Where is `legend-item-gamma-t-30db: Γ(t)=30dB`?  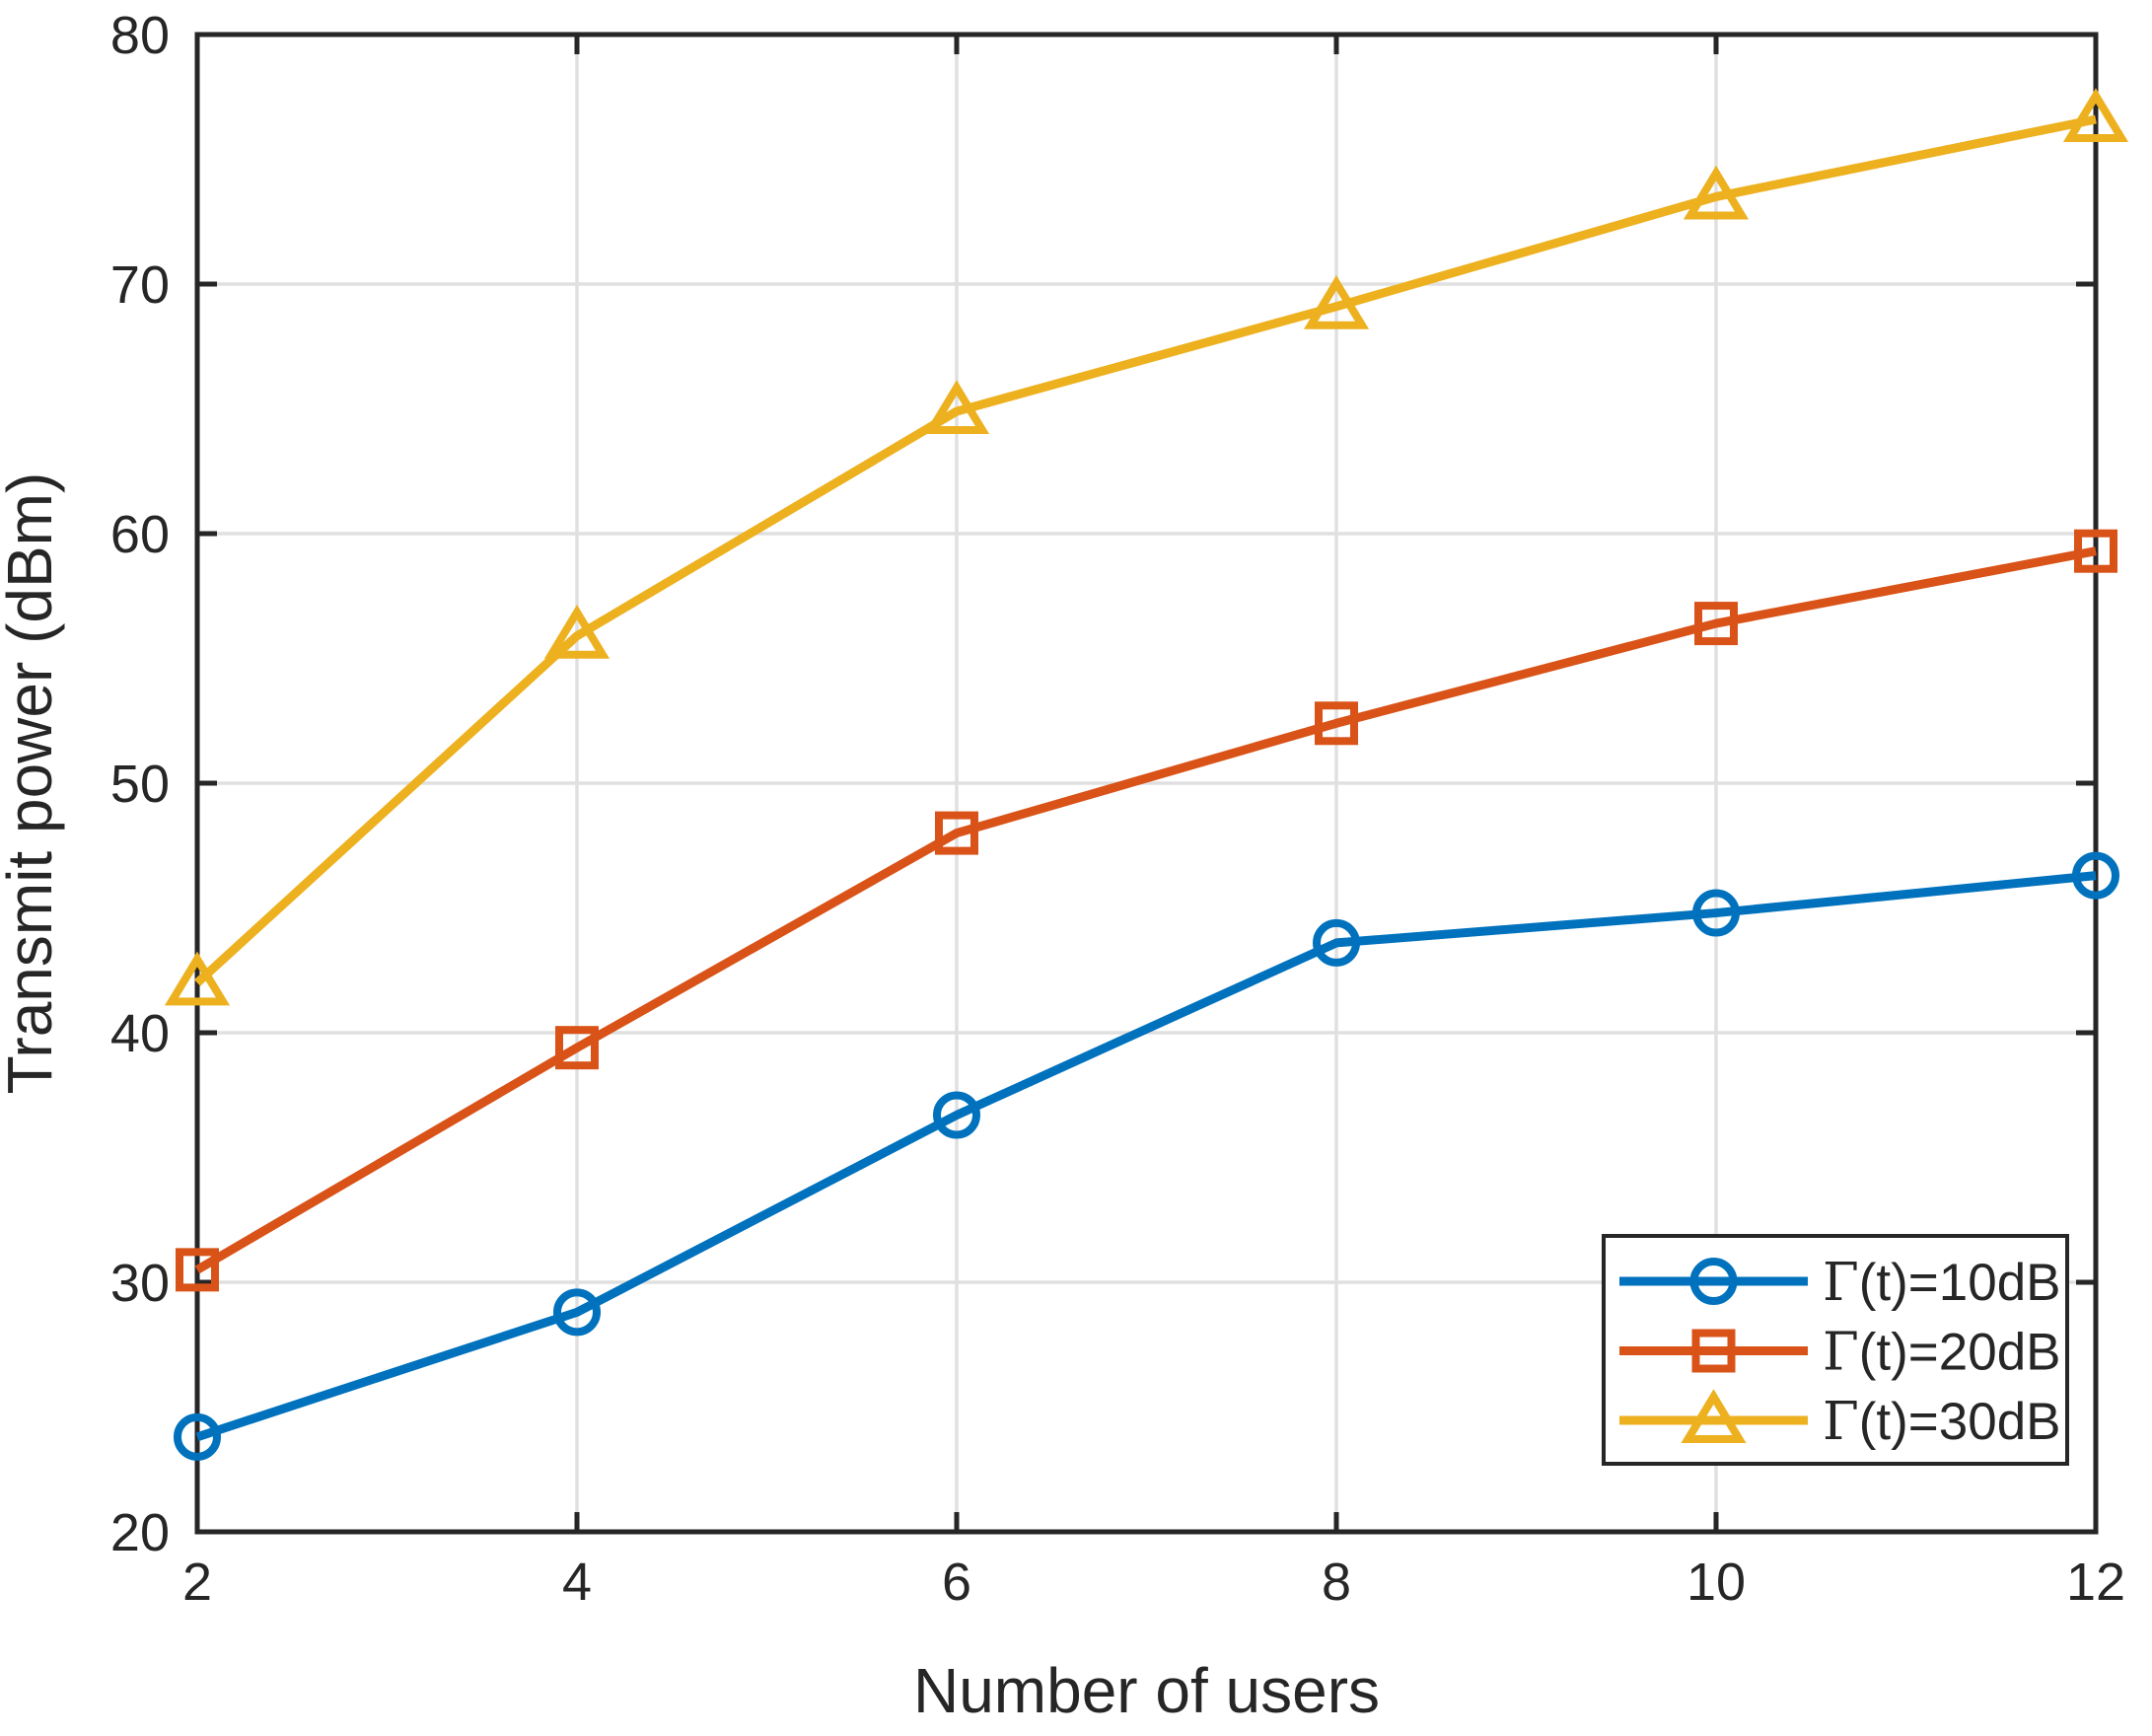 legend-item-gamma-t-30db: Γ(t)=30dB is located at coordinates (1840, 1421).